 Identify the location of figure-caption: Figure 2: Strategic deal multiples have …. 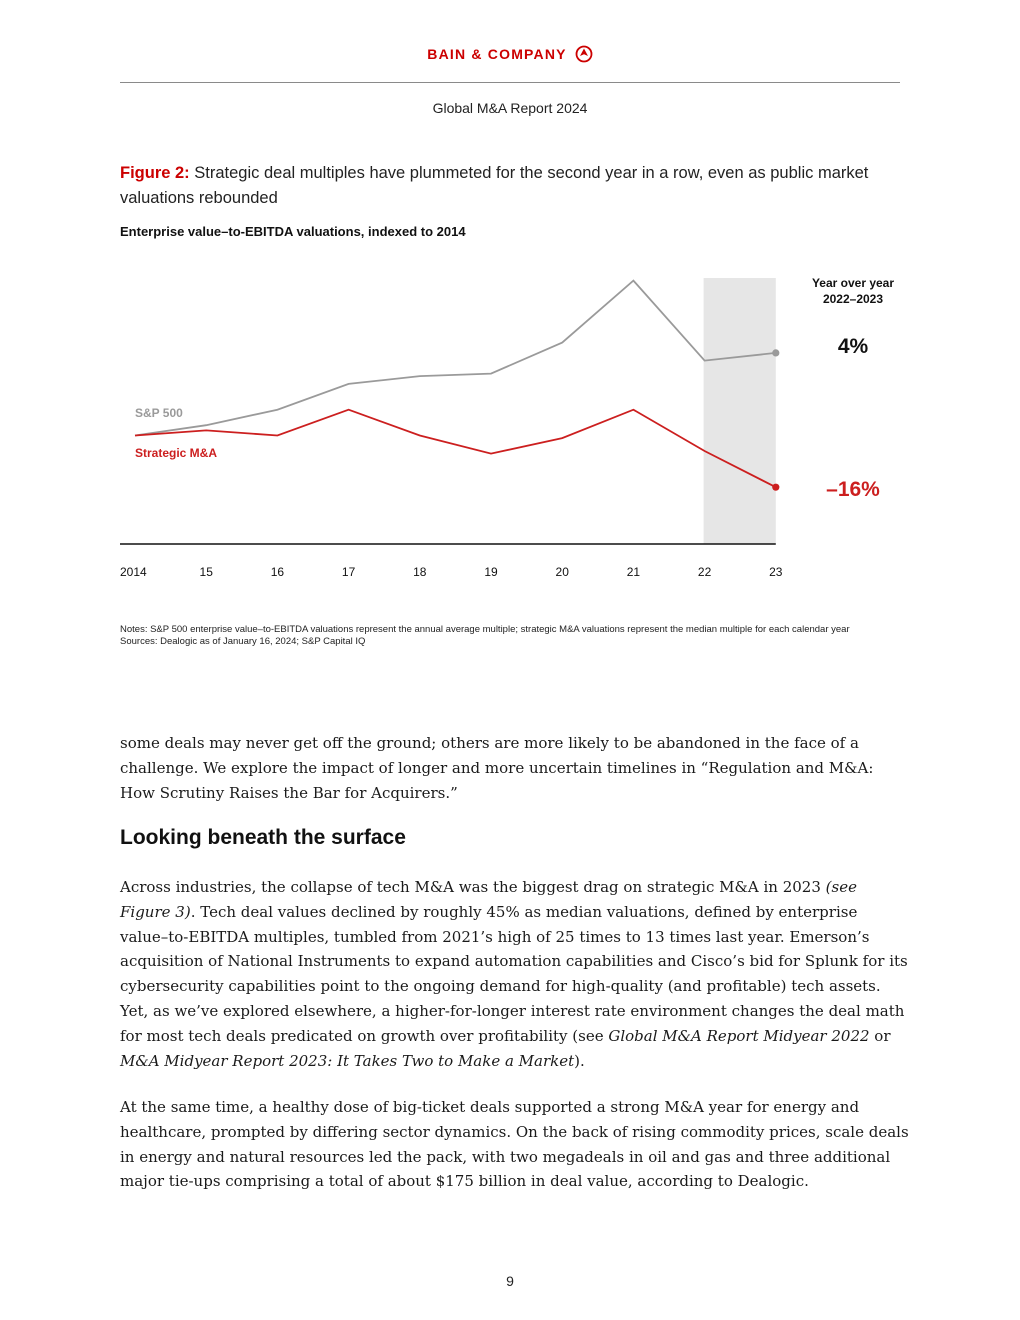
(500, 186).